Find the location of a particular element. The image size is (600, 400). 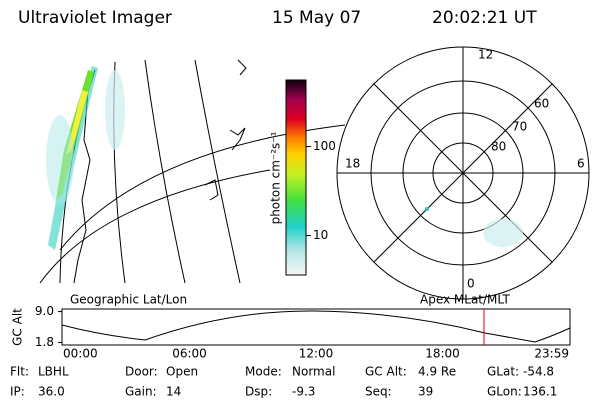

timeline-ylabel: GC Alt is located at coordinates (18, 327).